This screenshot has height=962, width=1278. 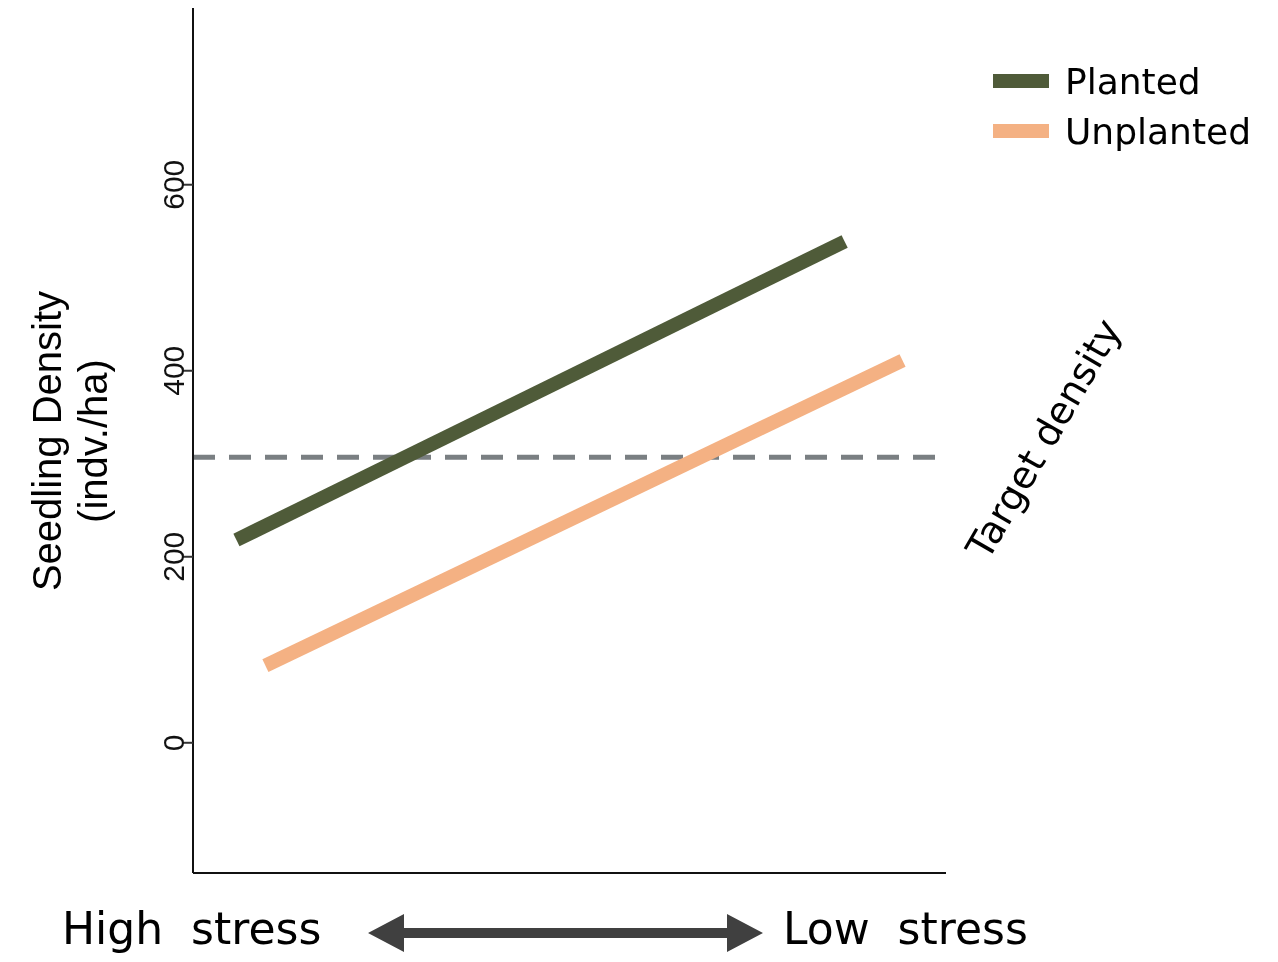 I want to click on legend-label: Unplanted, so click(x=1158, y=131).